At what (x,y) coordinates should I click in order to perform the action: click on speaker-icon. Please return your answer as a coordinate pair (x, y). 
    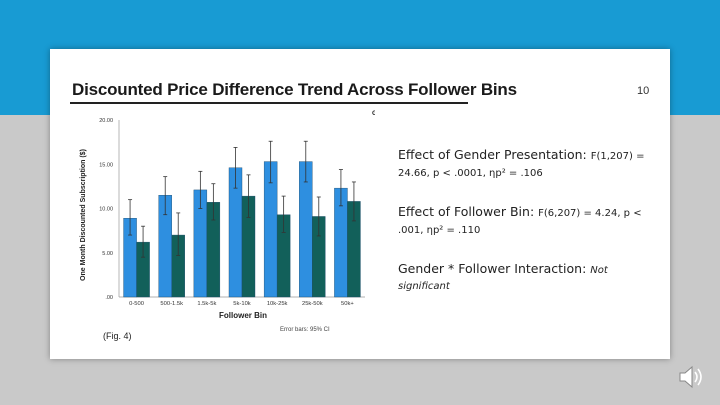
    Looking at the image, I should click on (691, 377).